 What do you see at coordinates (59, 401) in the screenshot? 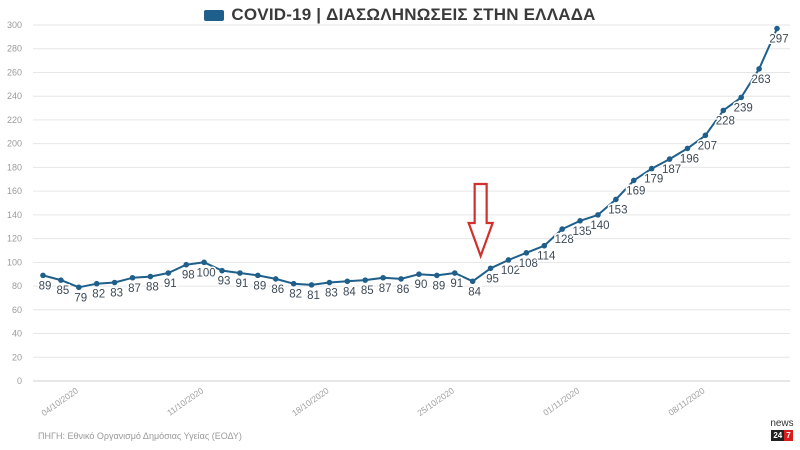
I see `x-tick-label: 04/10/2020` at bounding box center [59, 401].